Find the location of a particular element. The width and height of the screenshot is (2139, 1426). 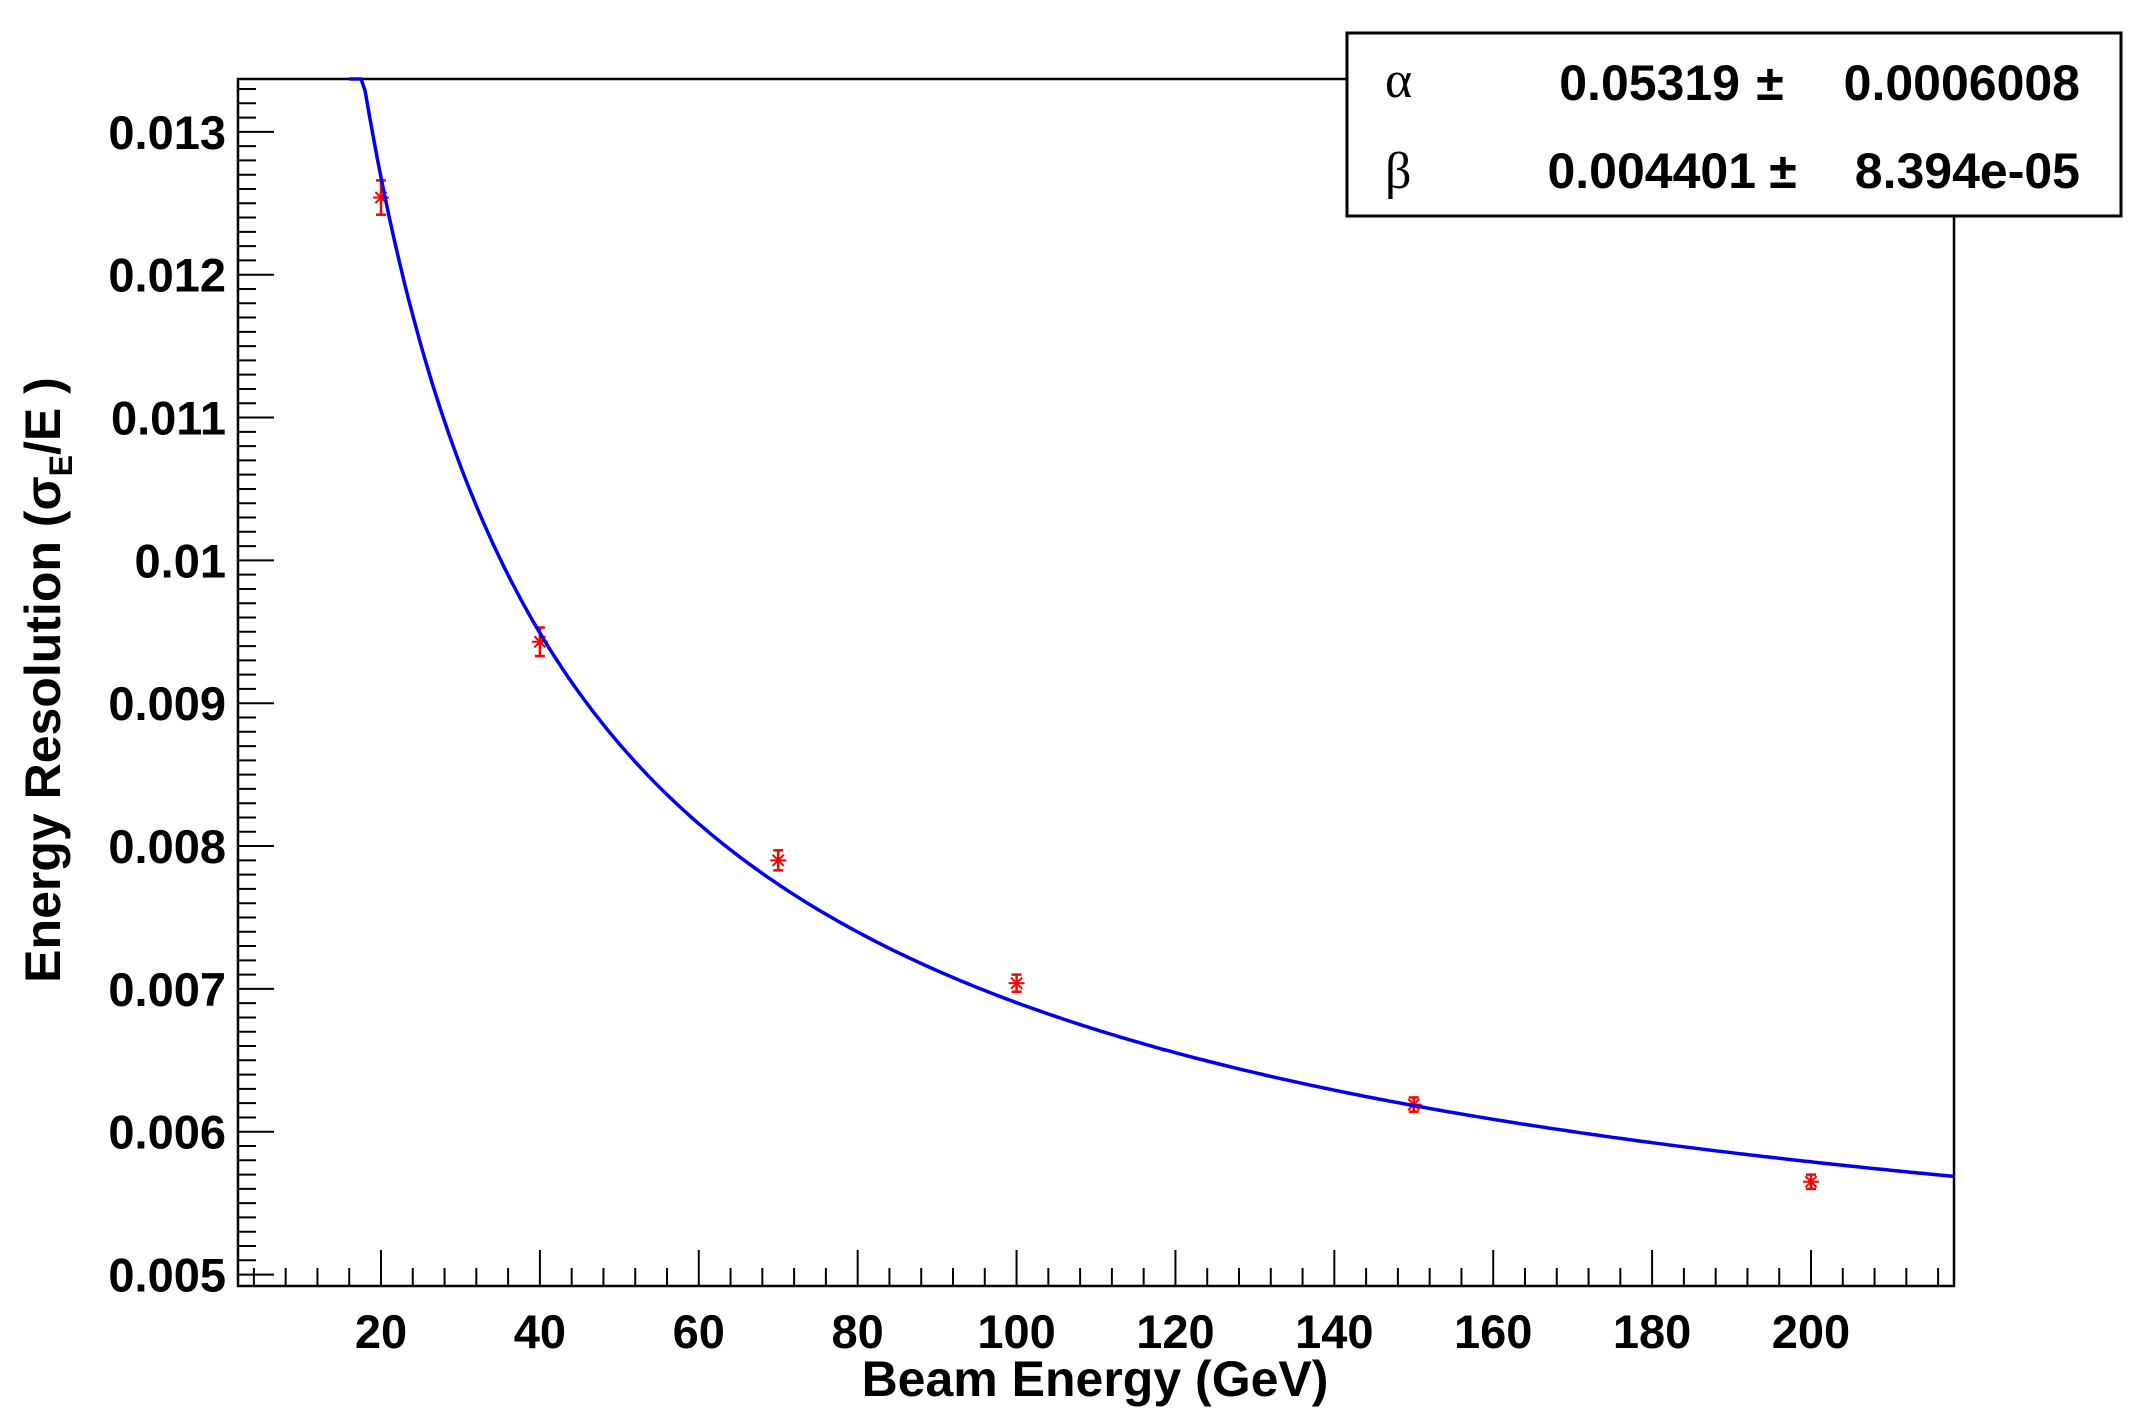

y-tick-label: 0.012 is located at coordinates (167, 275).